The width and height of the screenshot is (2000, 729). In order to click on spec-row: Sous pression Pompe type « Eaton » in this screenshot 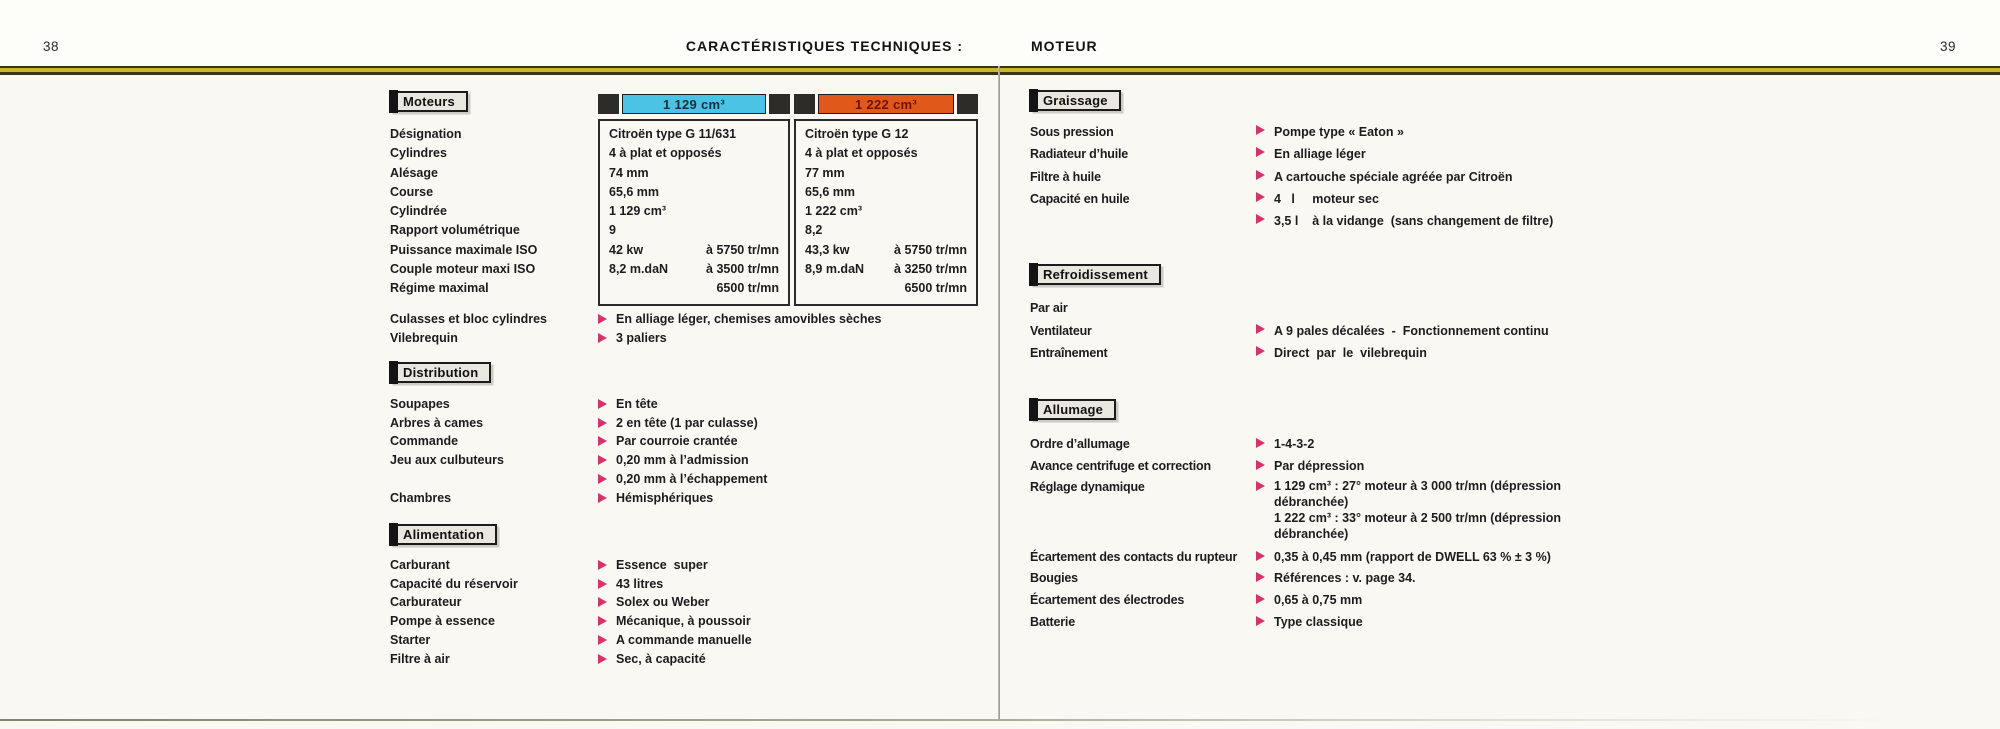, I will do `click(1291, 132)`.